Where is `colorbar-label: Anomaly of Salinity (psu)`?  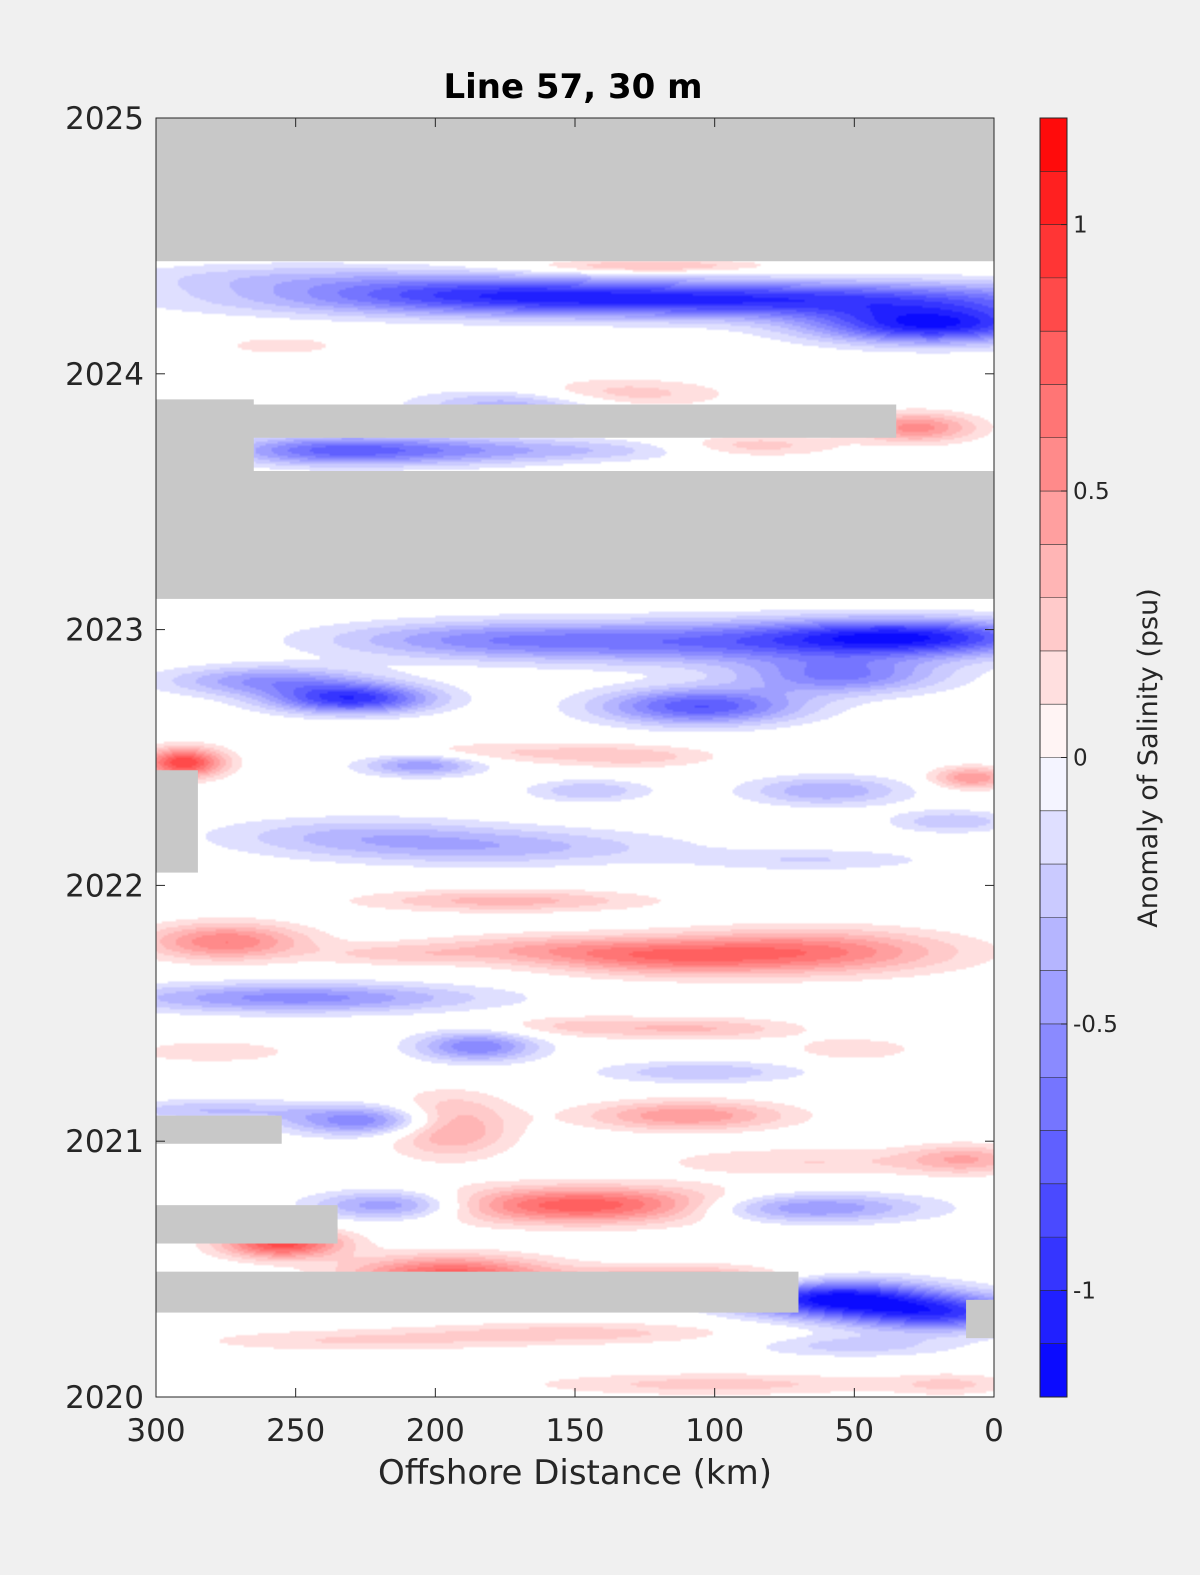
colorbar-label: Anomaly of Salinity (psu) is located at coordinates (1148, 757).